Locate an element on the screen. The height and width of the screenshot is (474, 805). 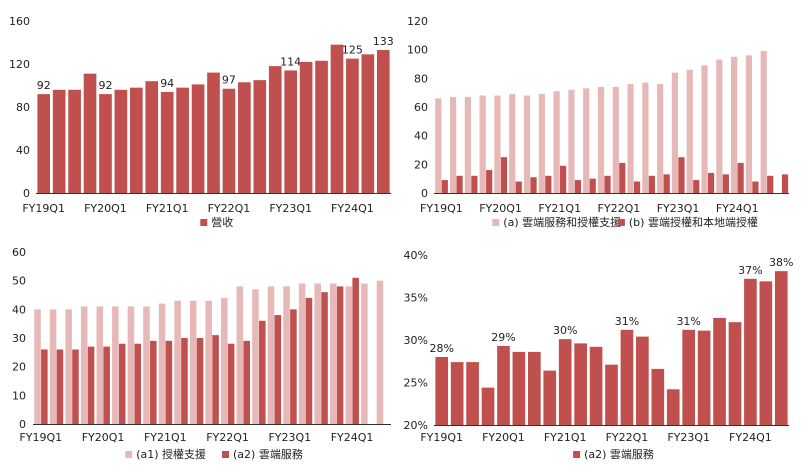
bottom-right-xtick-label: FY22Q1 is located at coordinates (627, 437).